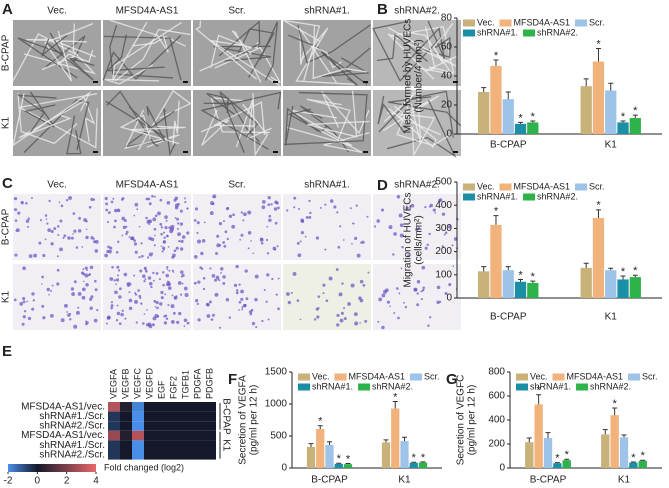 The width and height of the screenshot is (669, 488). What do you see at coordinates (650, 376) in the screenshot?
I see `legend-label: Scr.` at bounding box center [650, 376].